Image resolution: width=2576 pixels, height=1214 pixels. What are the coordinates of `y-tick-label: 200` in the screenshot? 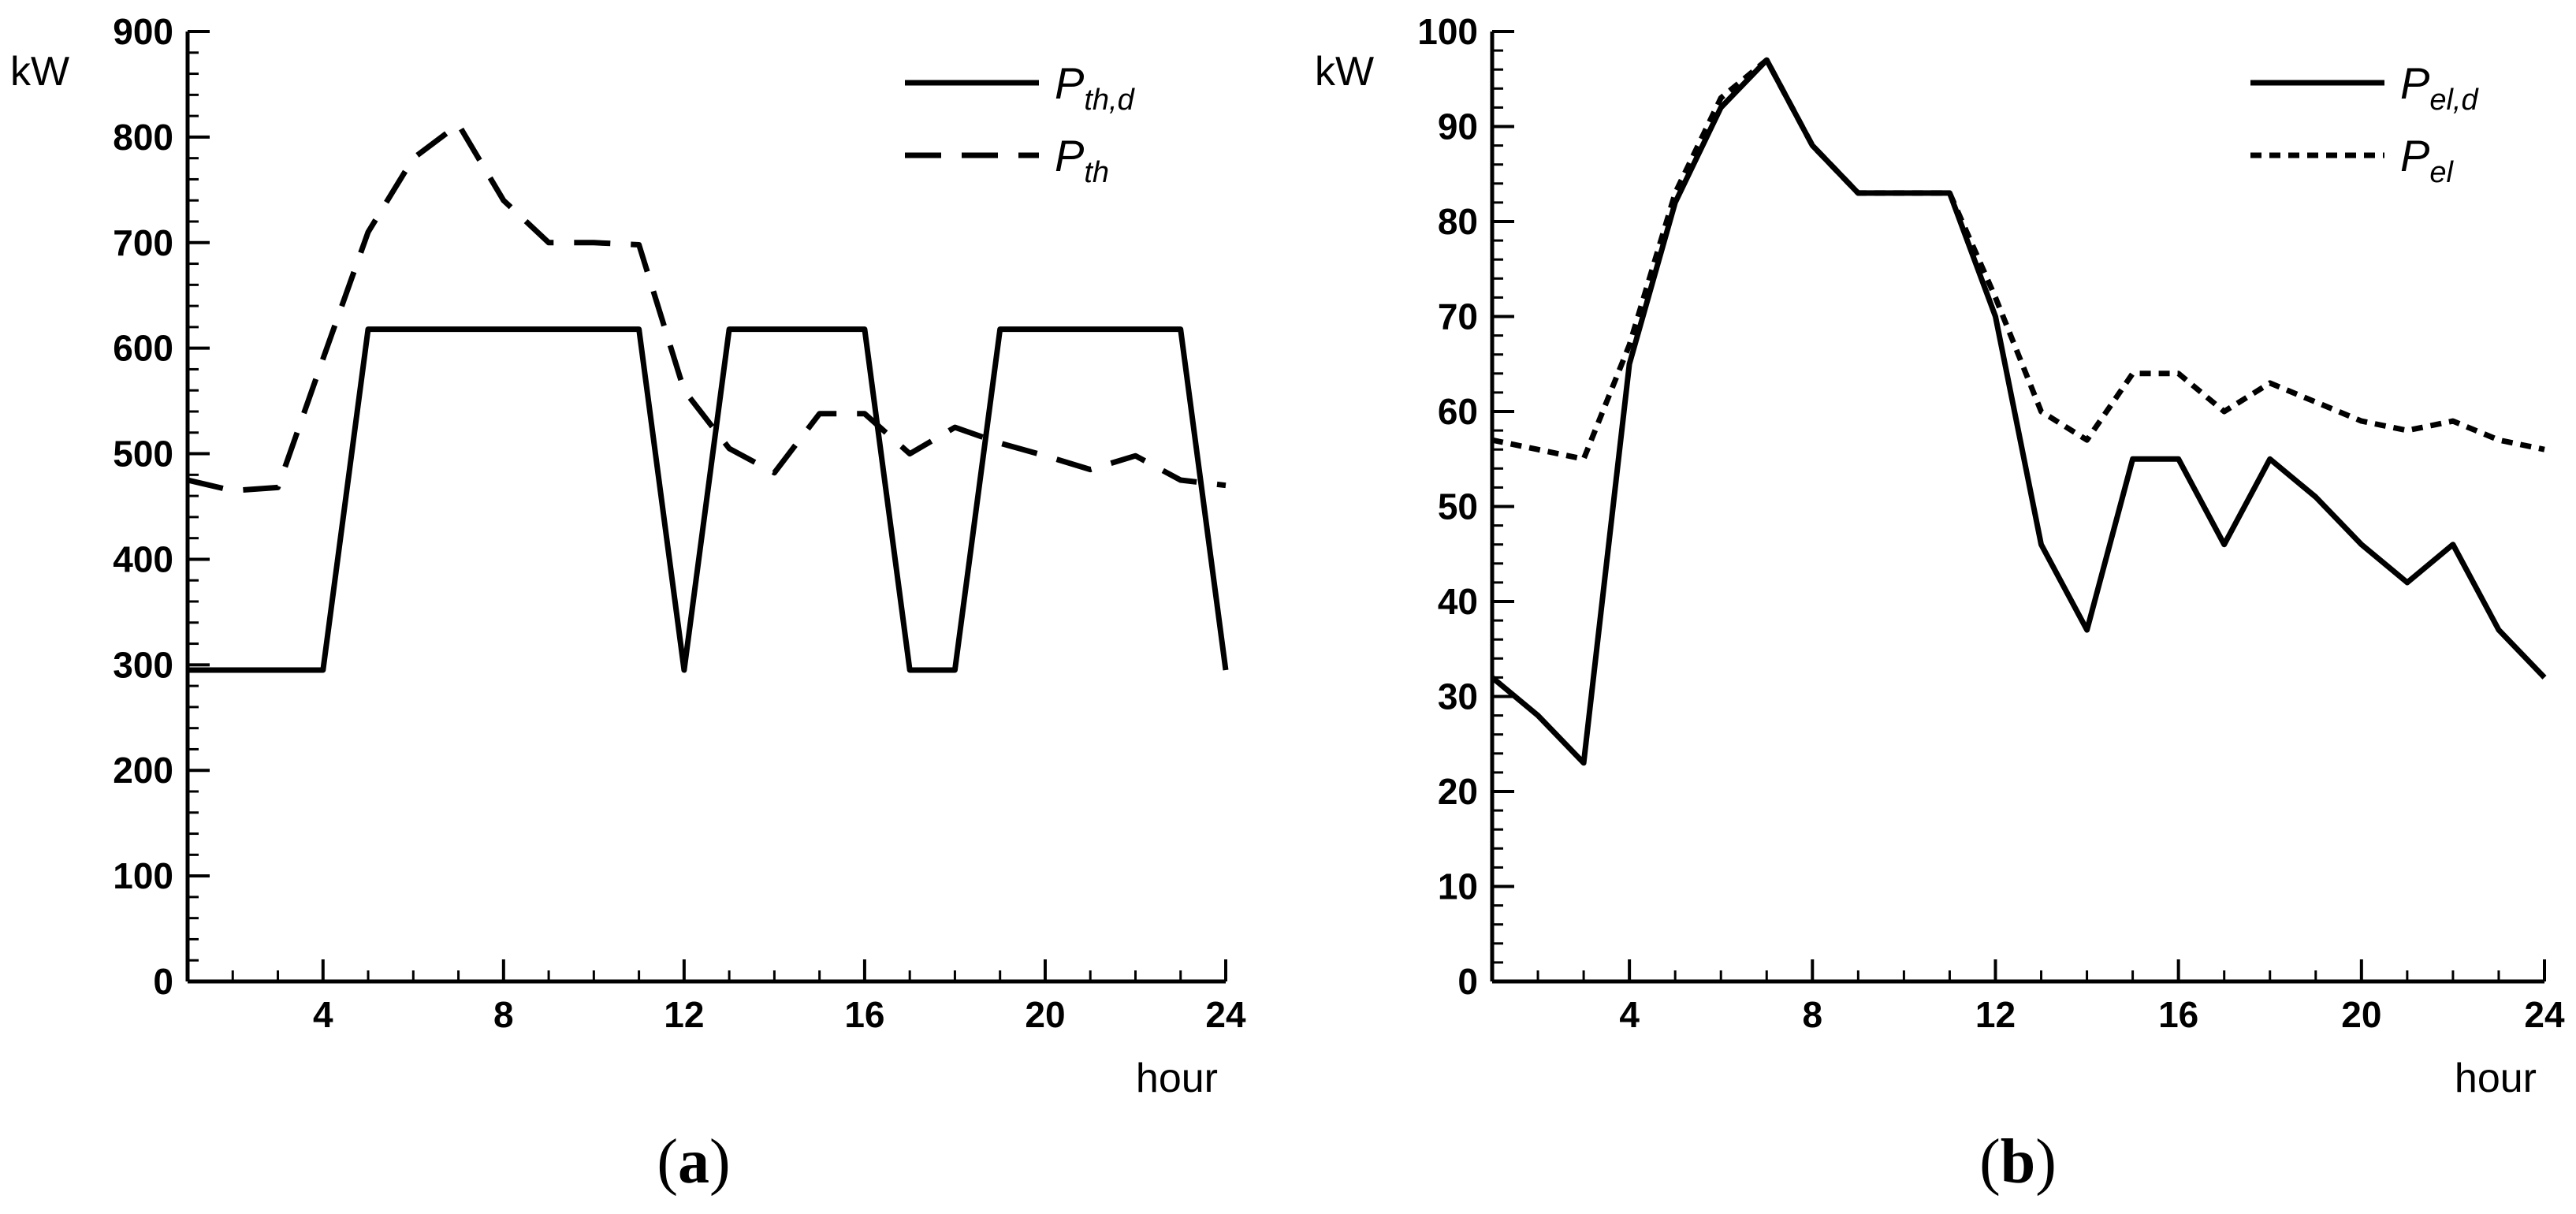 It's located at (143, 770).